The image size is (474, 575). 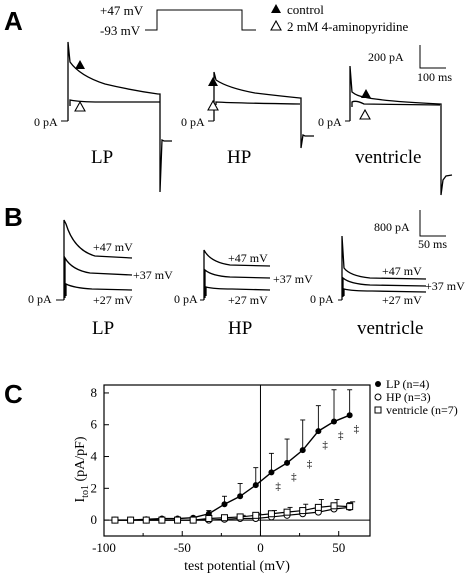 I want to click on control-marker-lp, so click(x=80, y=64).